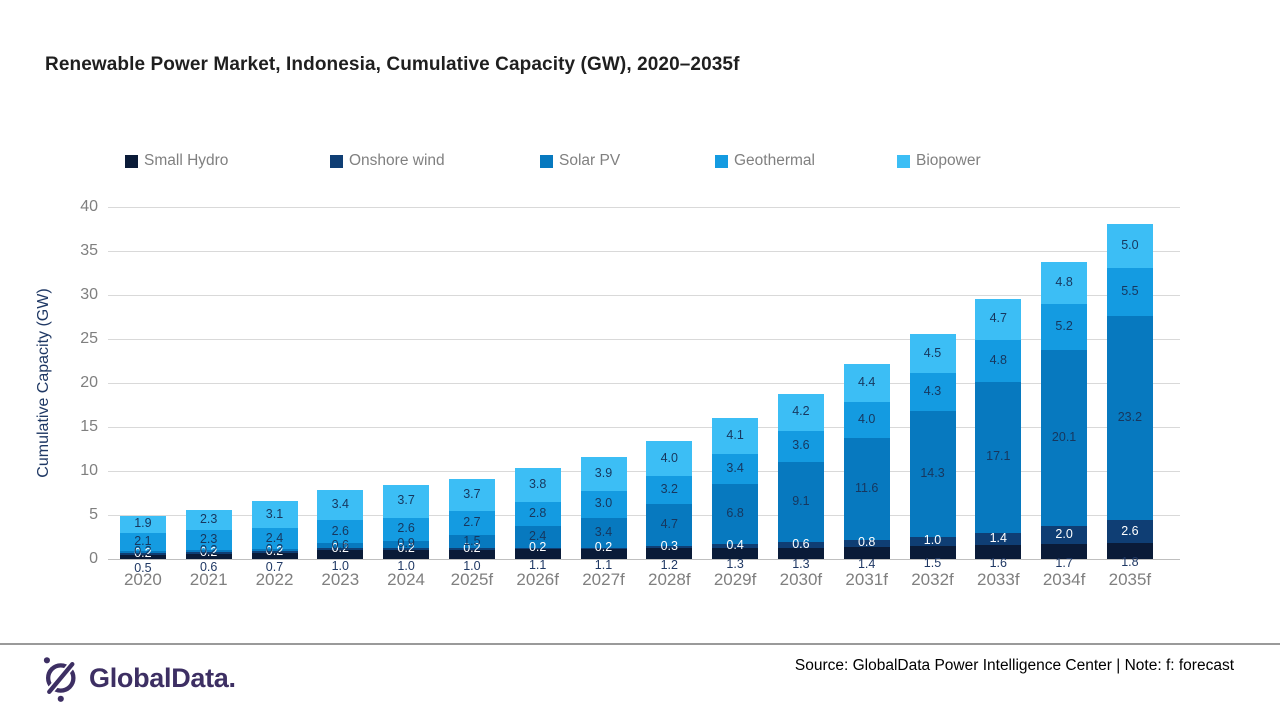 This screenshot has height=720, width=1280. I want to click on bar-value-label: 0.3, so click(669, 546).